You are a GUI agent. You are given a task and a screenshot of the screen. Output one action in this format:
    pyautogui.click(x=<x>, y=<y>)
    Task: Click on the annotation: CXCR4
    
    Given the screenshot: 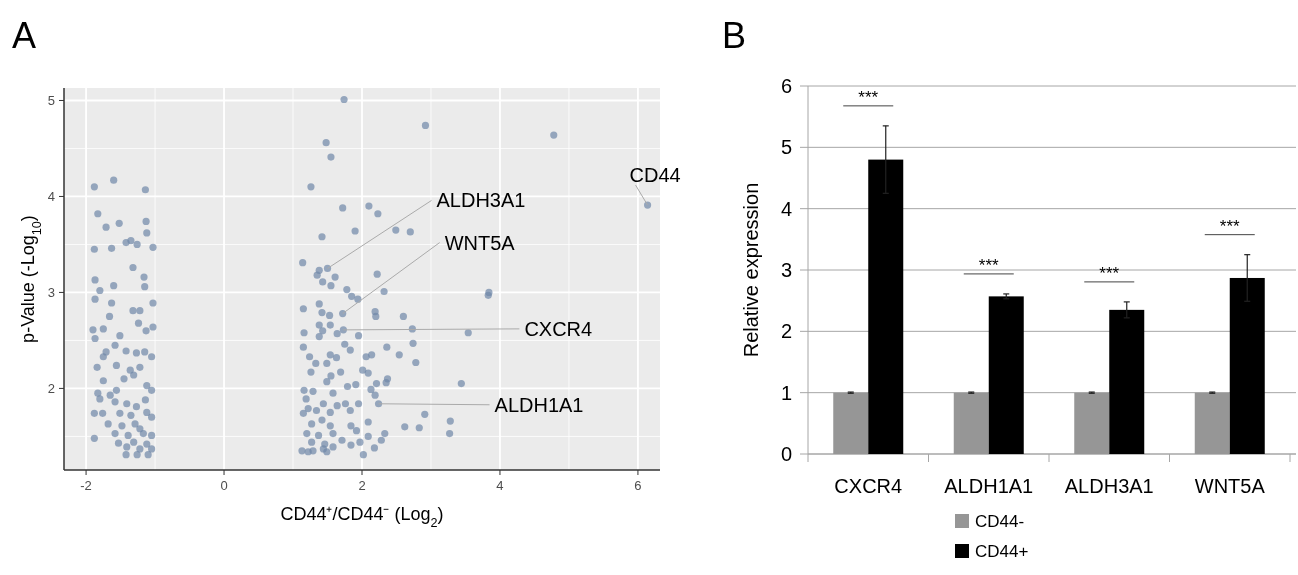 What is the action you would take?
    pyautogui.click(x=558, y=328)
    